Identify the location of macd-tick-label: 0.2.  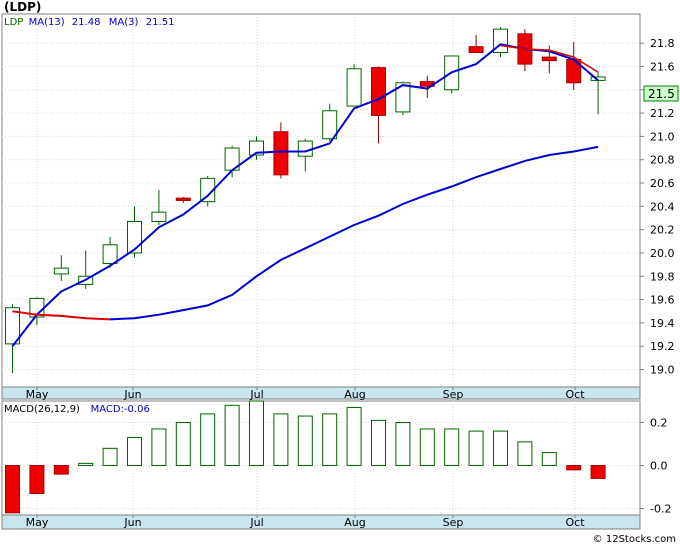
(659, 423).